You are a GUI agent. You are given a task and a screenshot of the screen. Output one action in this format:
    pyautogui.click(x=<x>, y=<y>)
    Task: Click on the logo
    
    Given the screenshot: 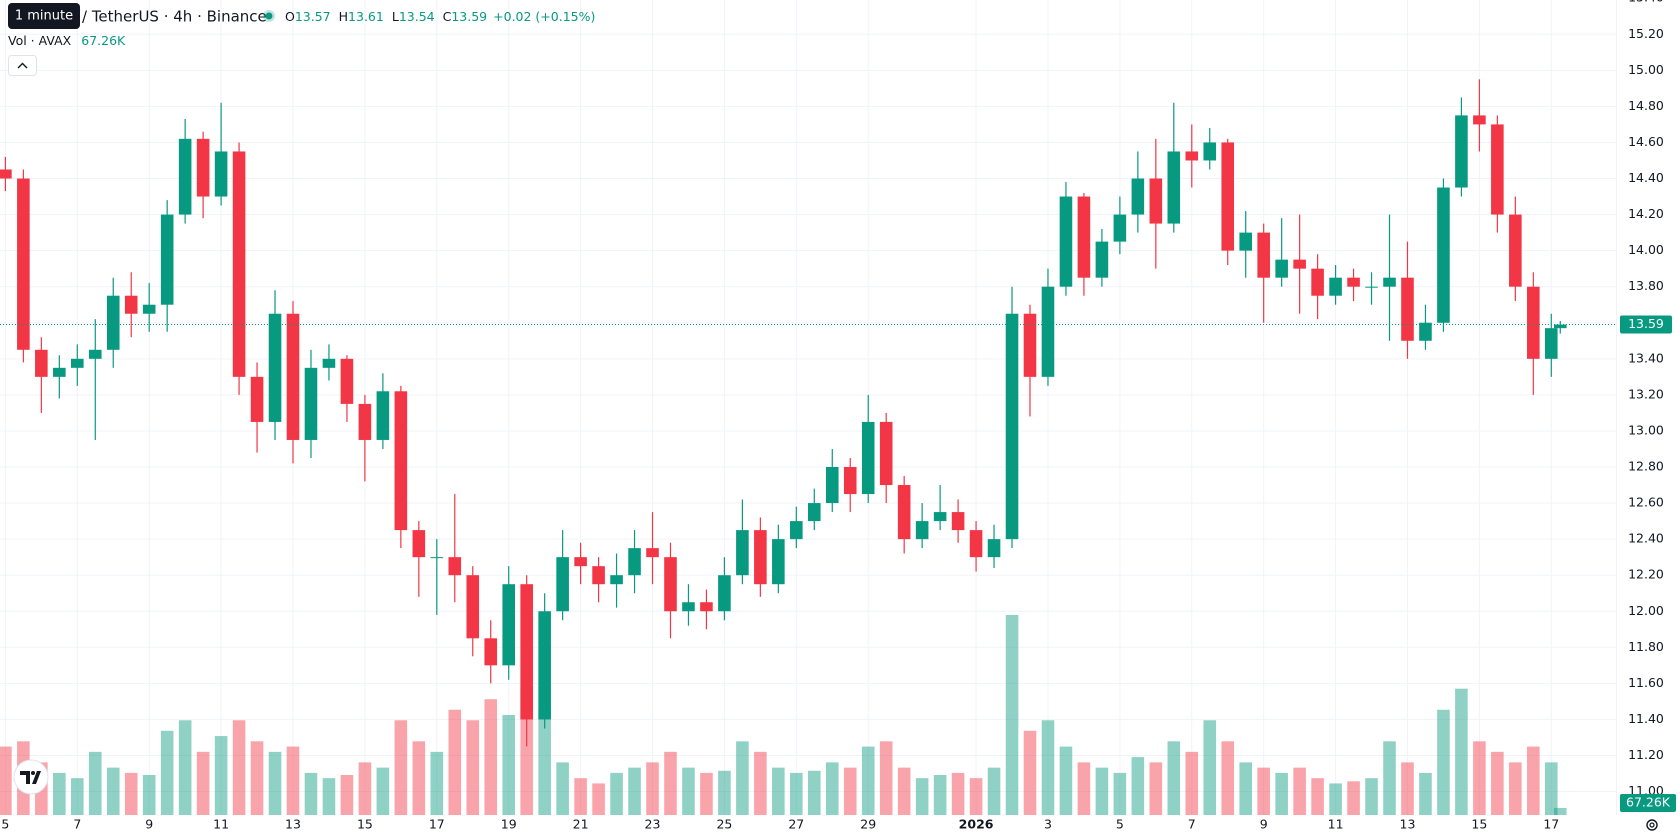 What is the action you would take?
    pyautogui.click(x=30, y=777)
    